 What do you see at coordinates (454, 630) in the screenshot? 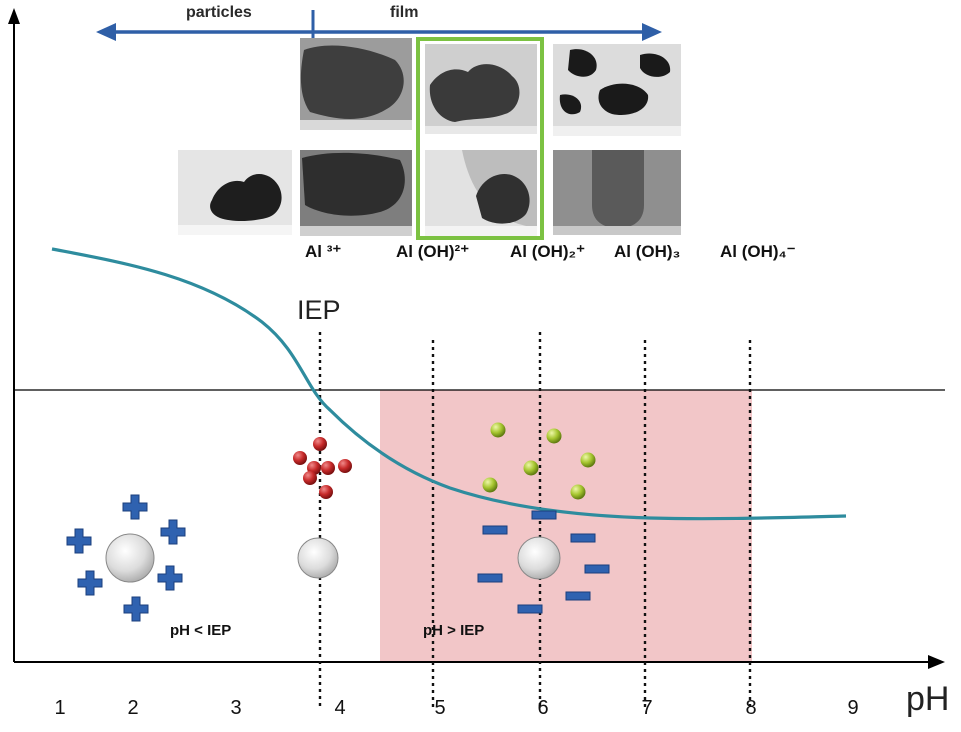
I see `region-label-above-iep: pH > IEP` at bounding box center [454, 630].